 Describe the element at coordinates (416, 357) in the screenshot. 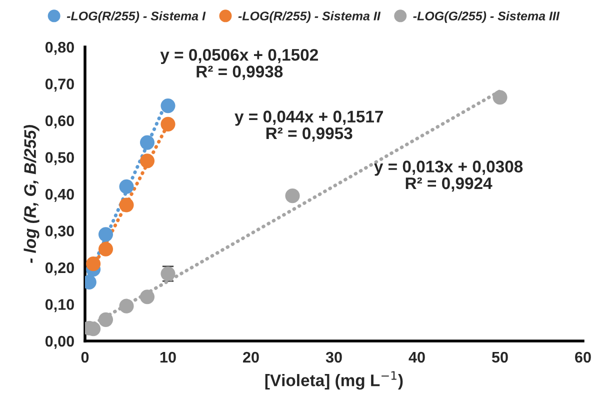

I see `x-tick-label: 40` at that location.